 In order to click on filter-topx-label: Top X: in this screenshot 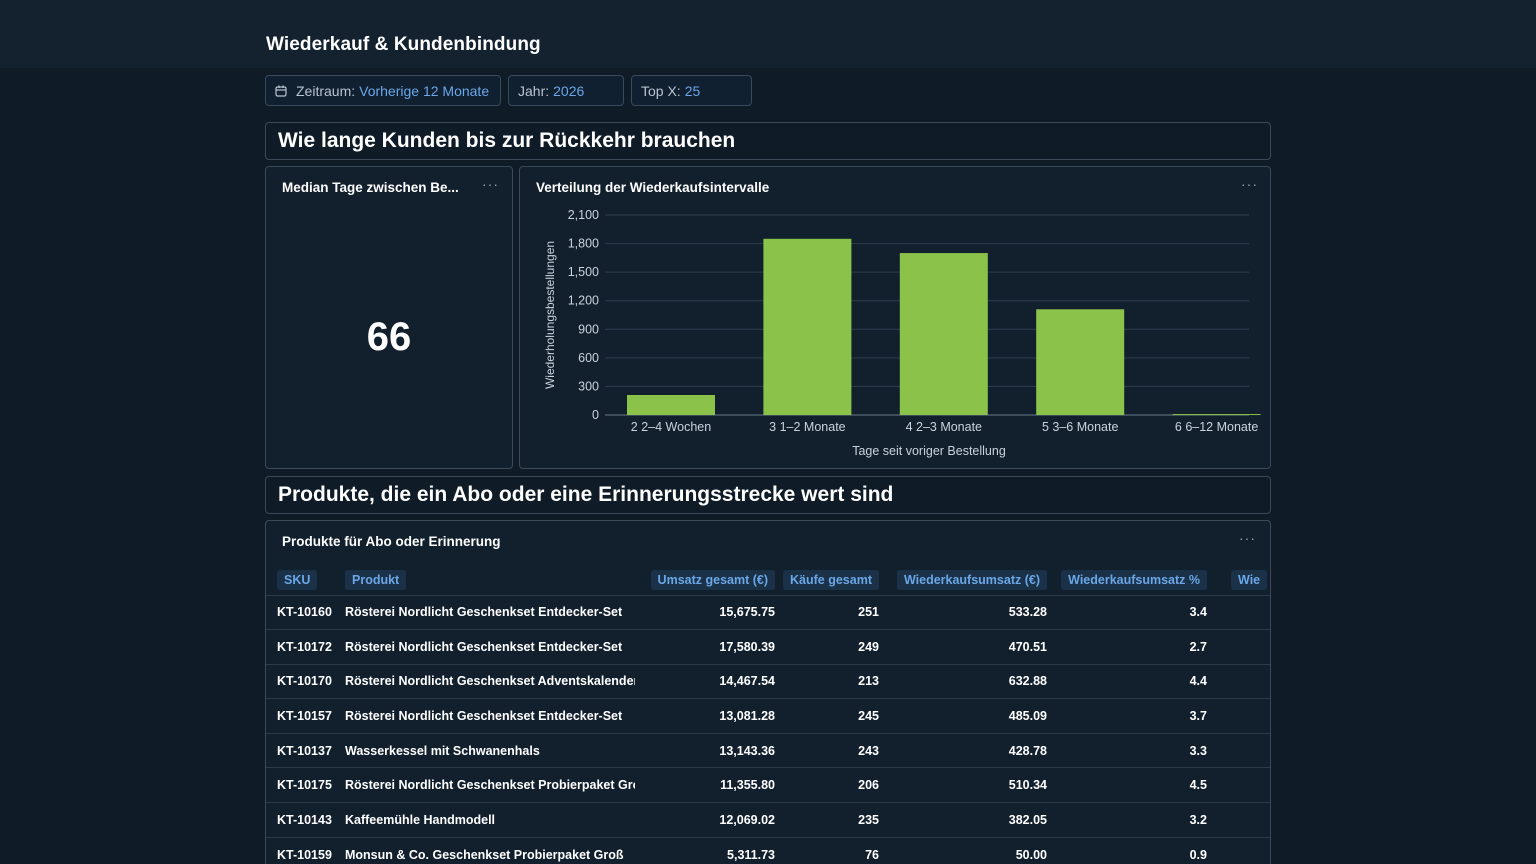, I will do `click(661, 90)`.